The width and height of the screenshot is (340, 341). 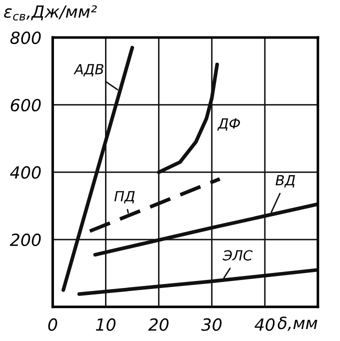 I want to click on y-tick-label: 200, so click(x=25, y=240).